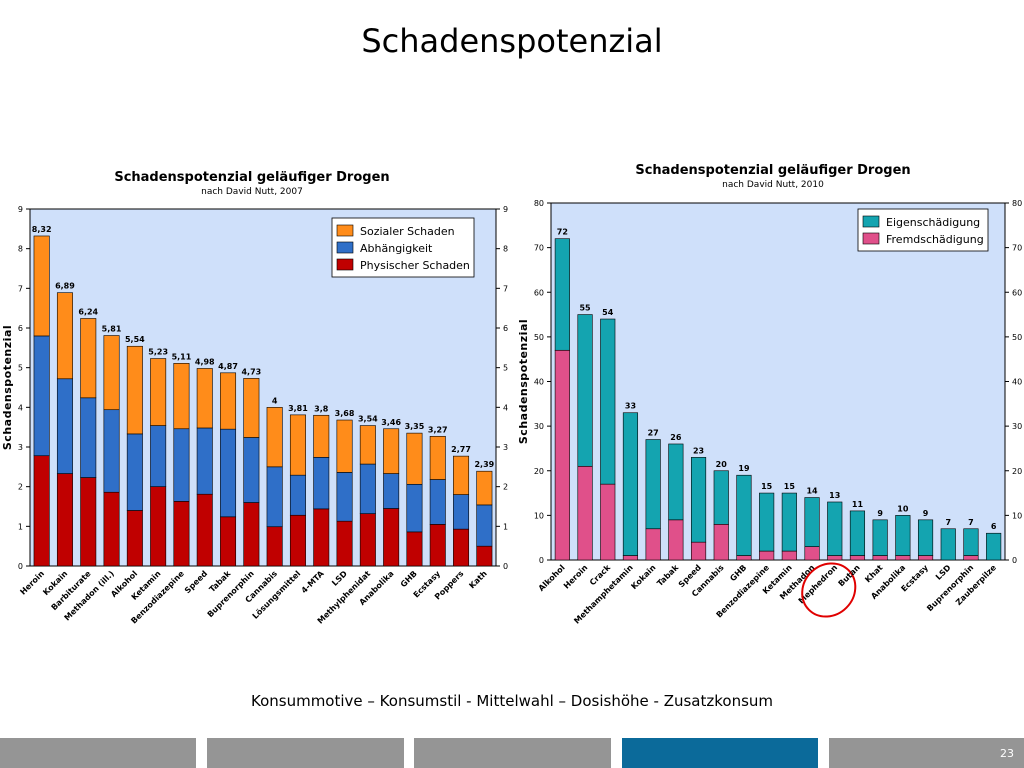  Describe the element at coordinates (858, 504) in the screenshot. I see `bar-total-label: 11` at that location.